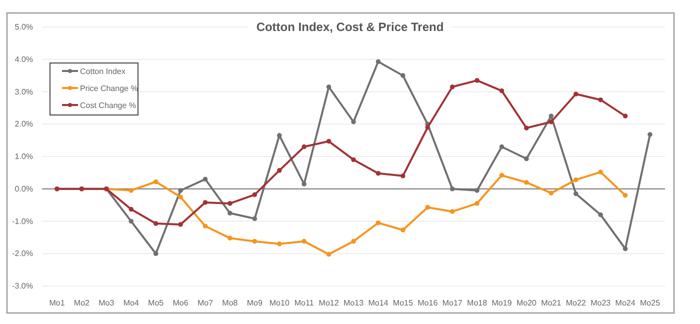  Describe the element at coordinates (403, 303) in the screenshot. I see `x-tick-label: Mo15` at that location.